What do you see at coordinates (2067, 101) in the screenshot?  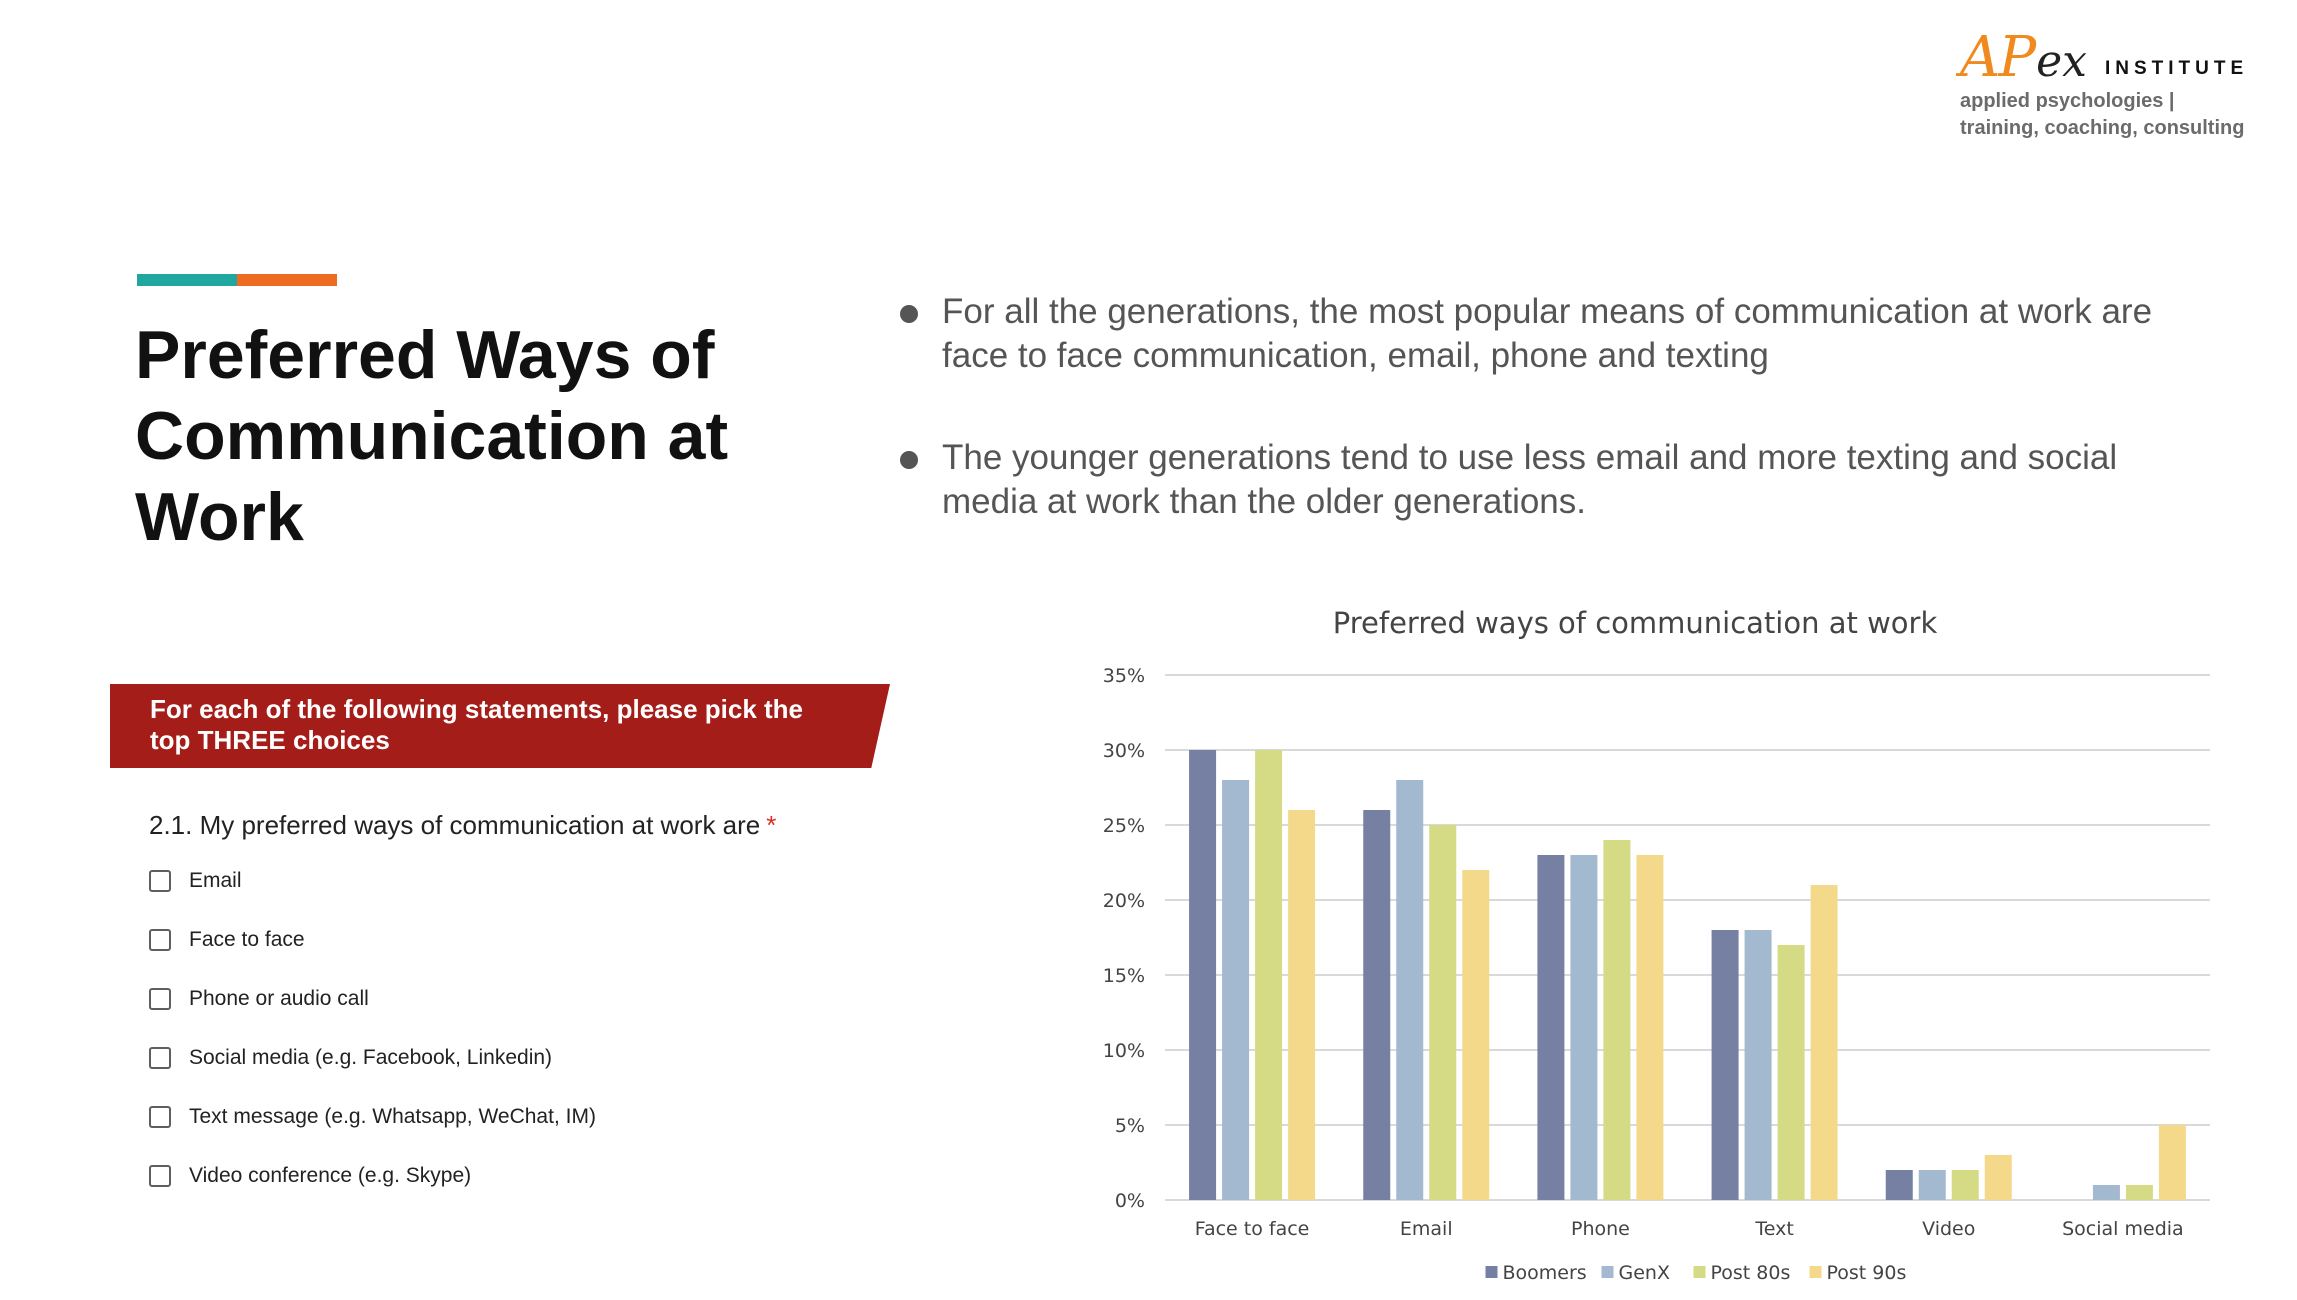 I see `logo-tagline-1: applied psychologies |` at bounding box center [2067, 101].